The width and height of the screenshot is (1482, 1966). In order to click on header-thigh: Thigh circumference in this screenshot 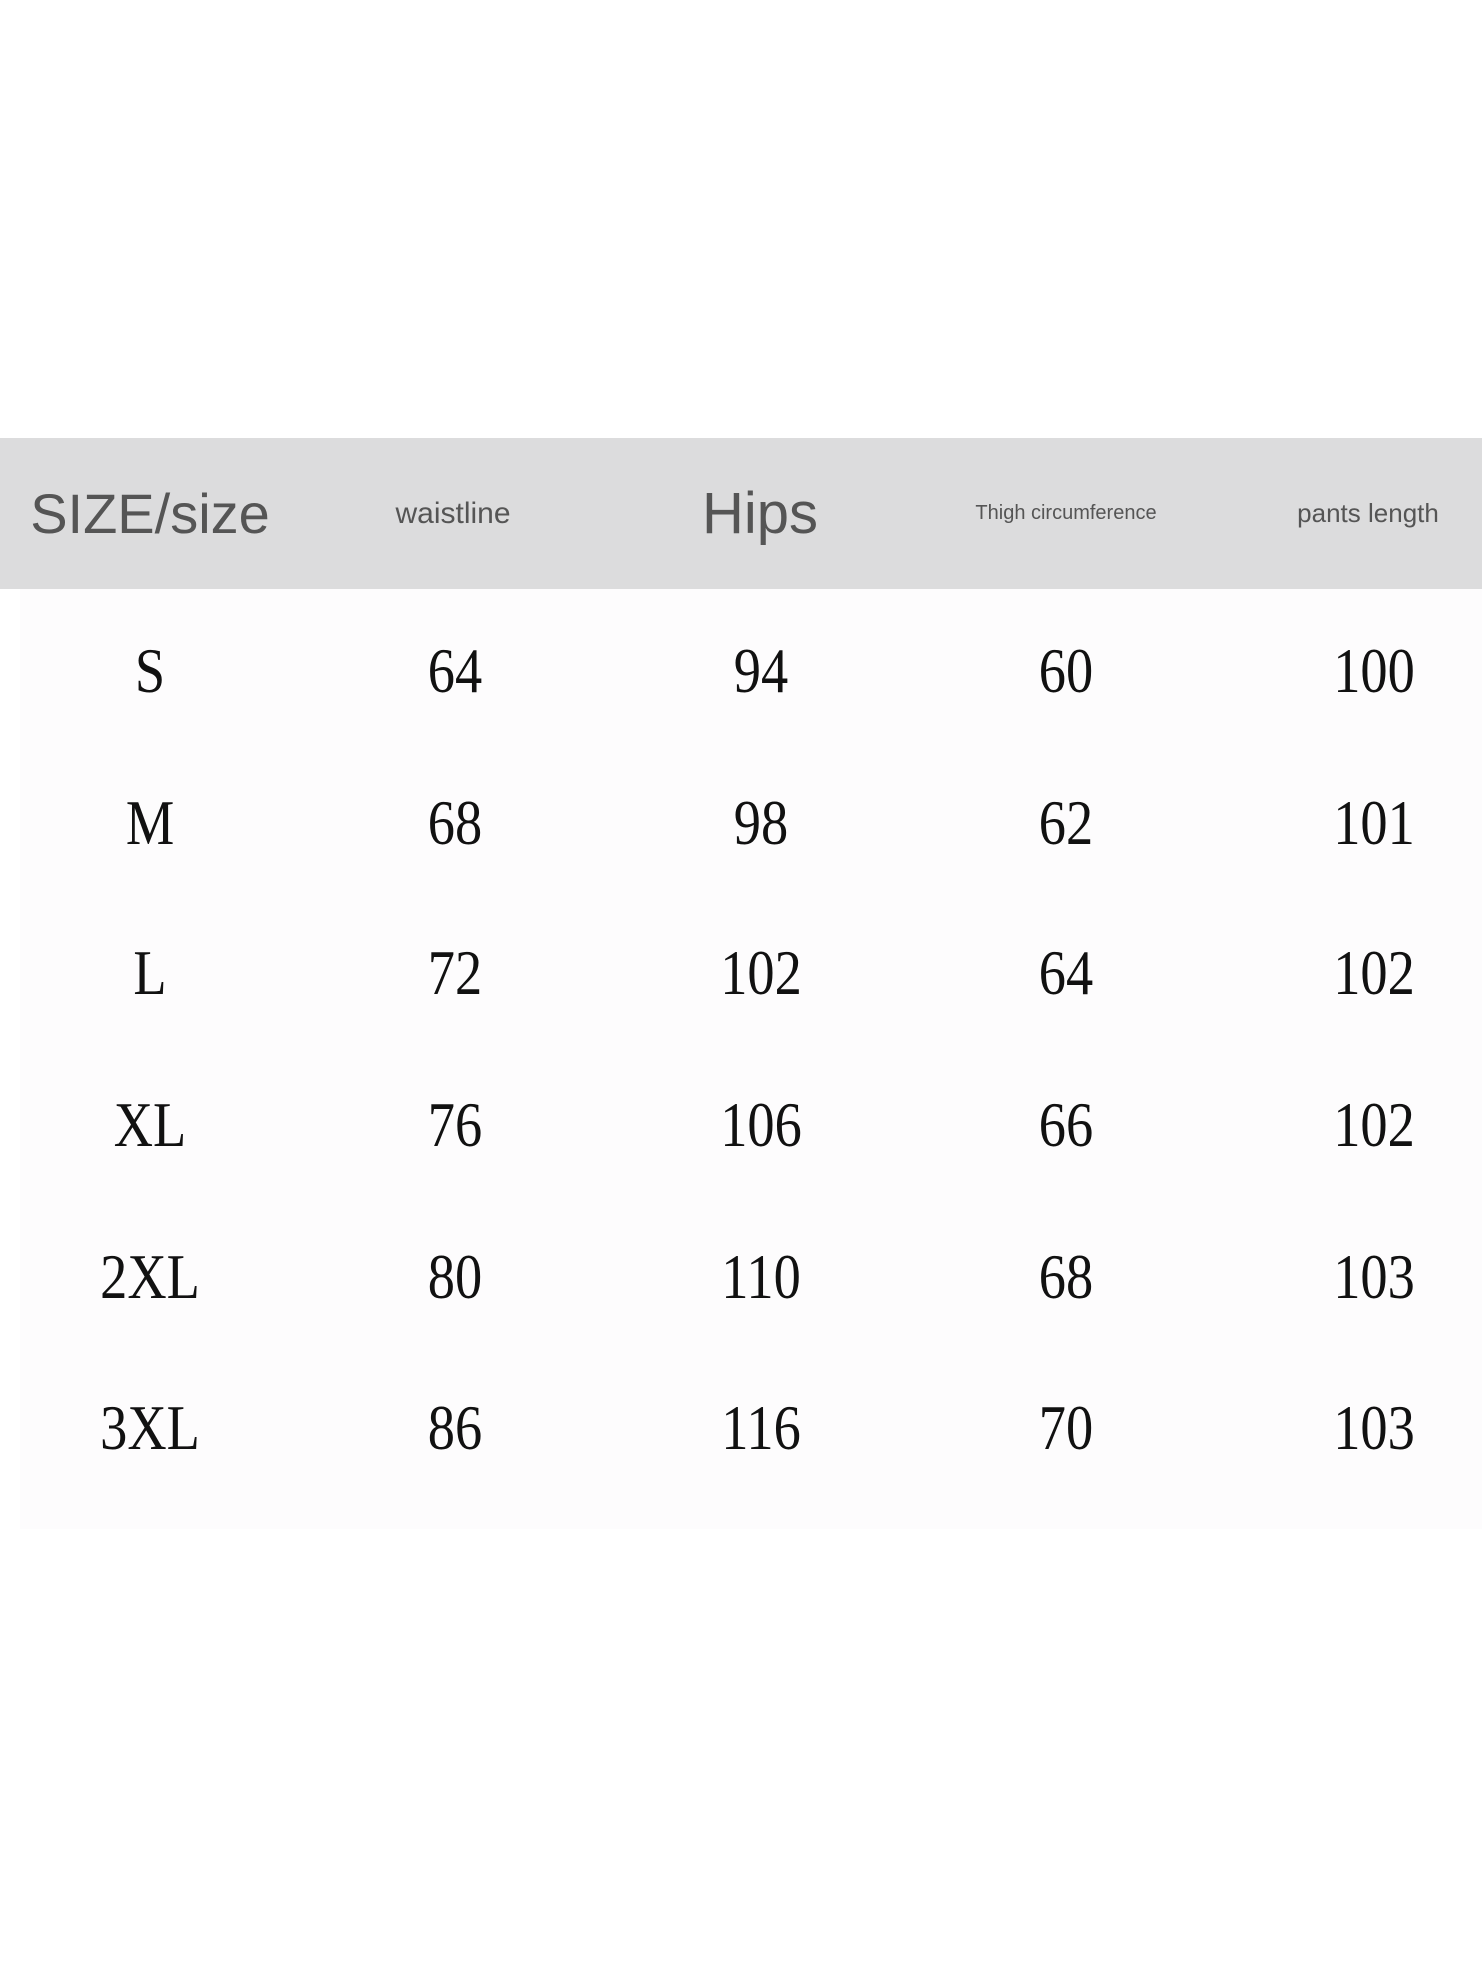, I will do `click(1066, 513)`.